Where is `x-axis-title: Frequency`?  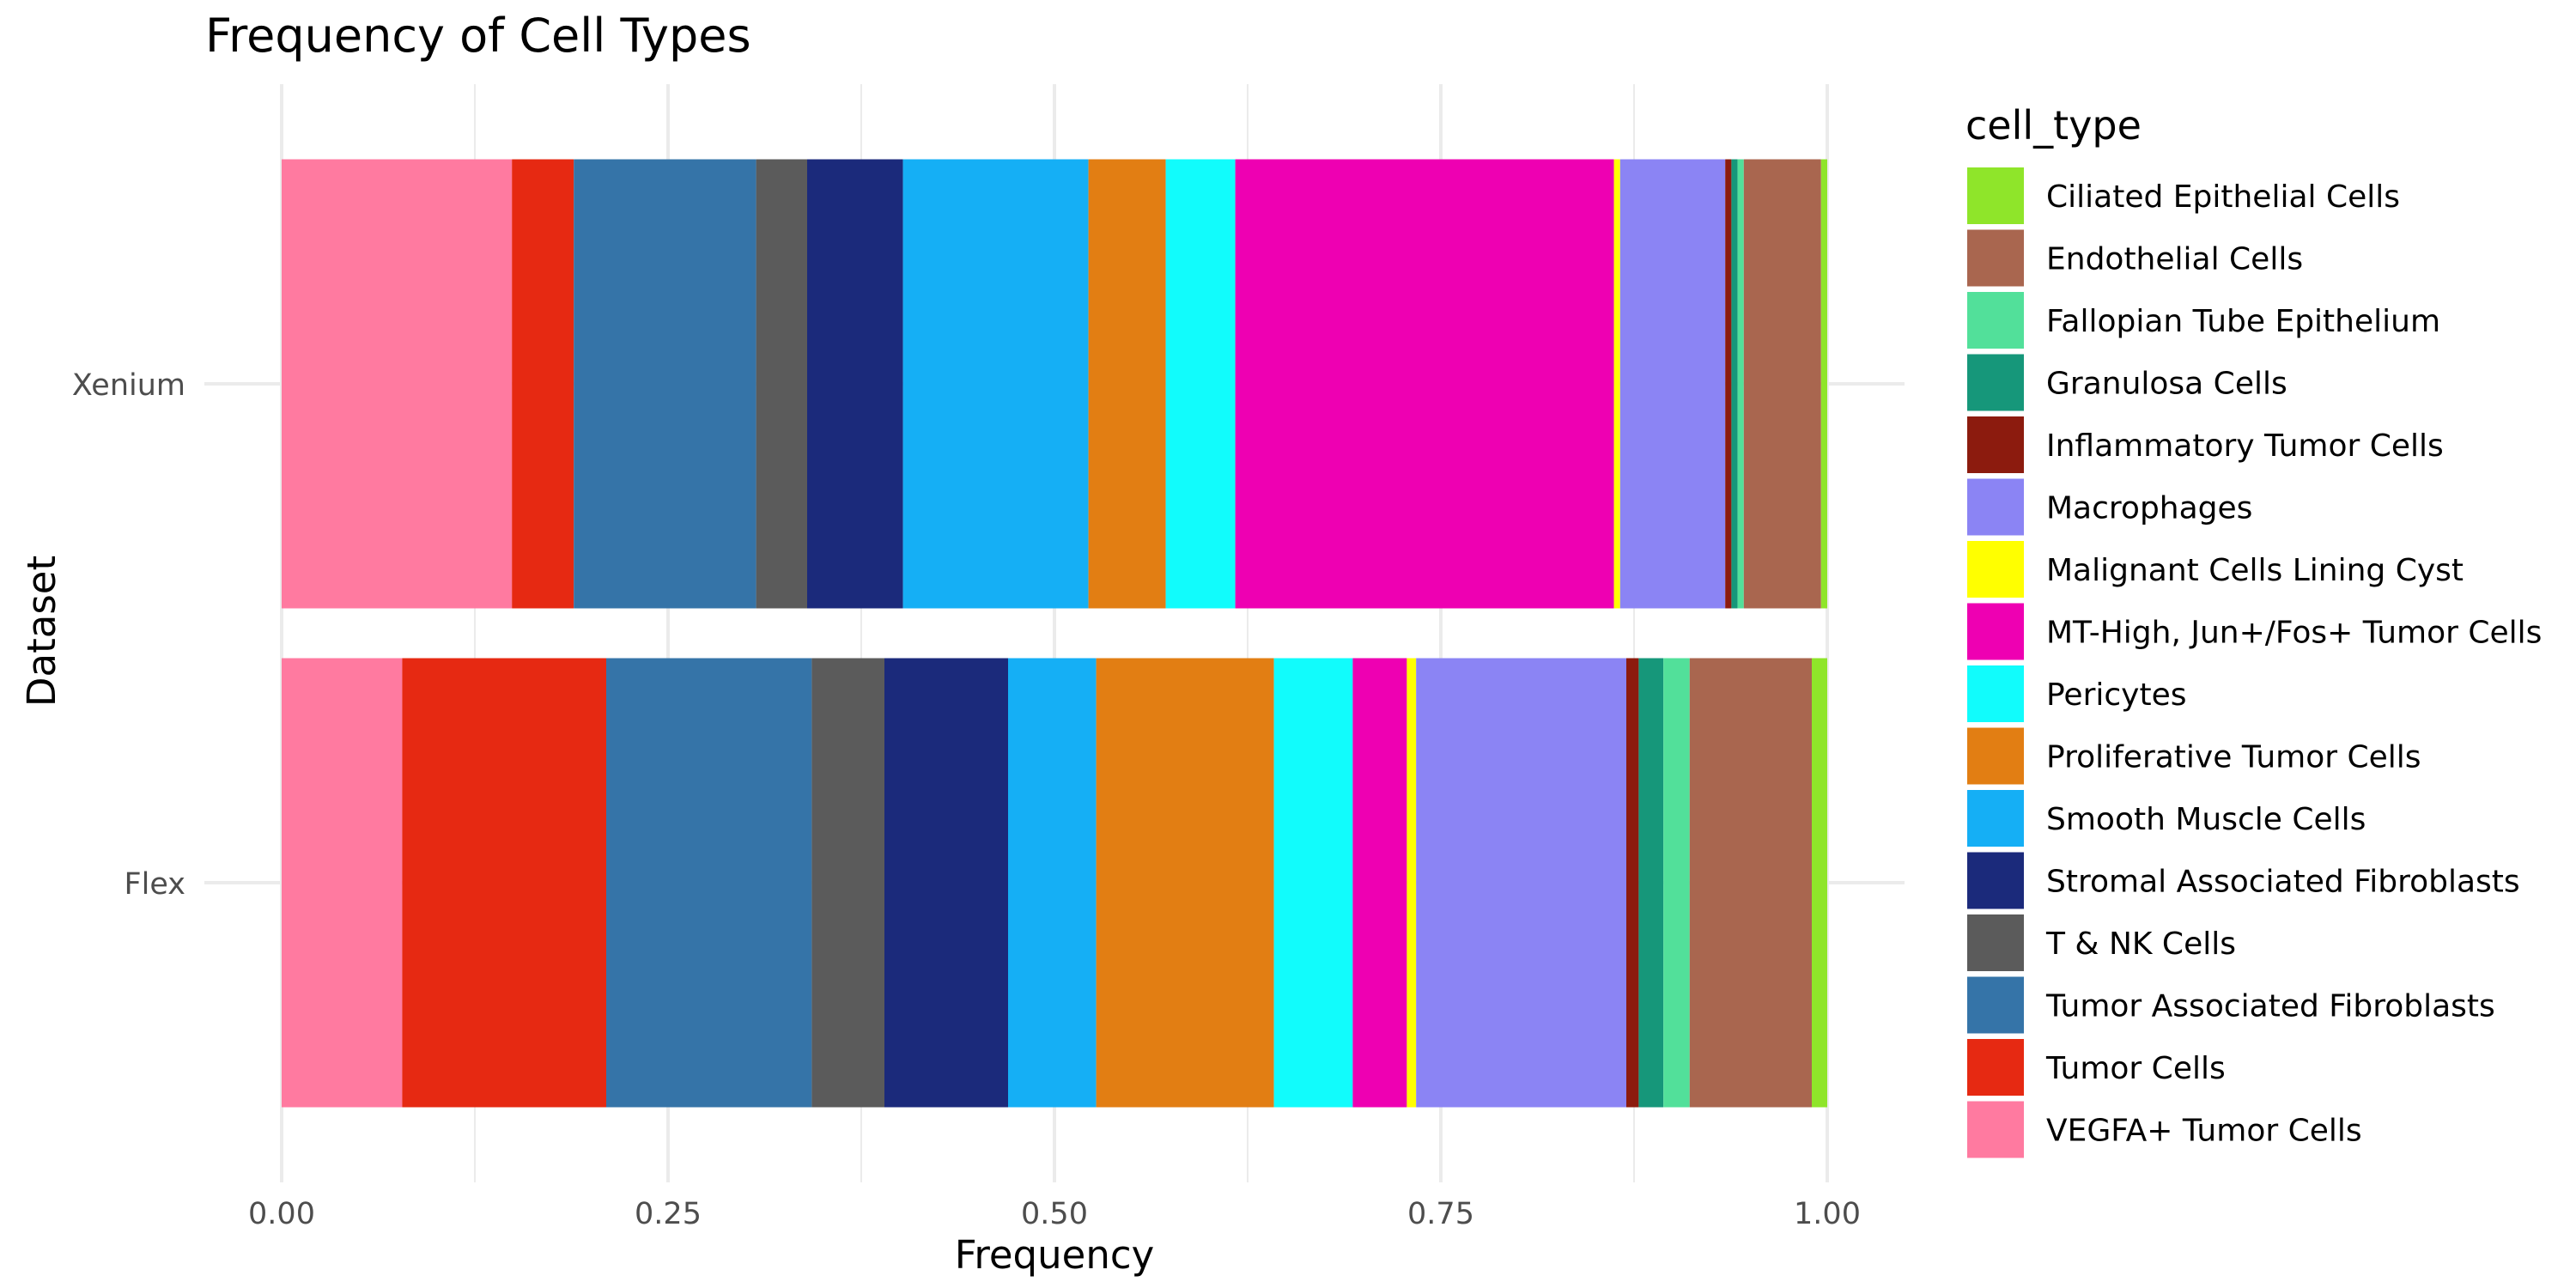
x-axis-title: Frequency is located at coordinates (1054, 1255).